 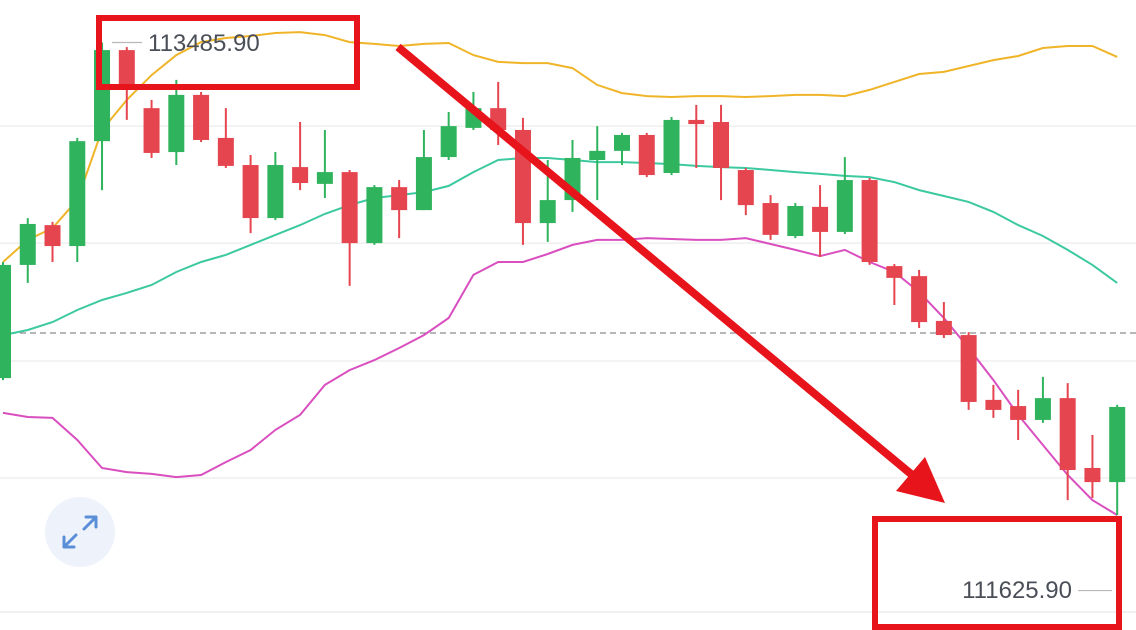 What do you see at coordinates (204, 43) in the screenshot?
I see `max-price-label: 113485.90` at bounding box center [204, 43].